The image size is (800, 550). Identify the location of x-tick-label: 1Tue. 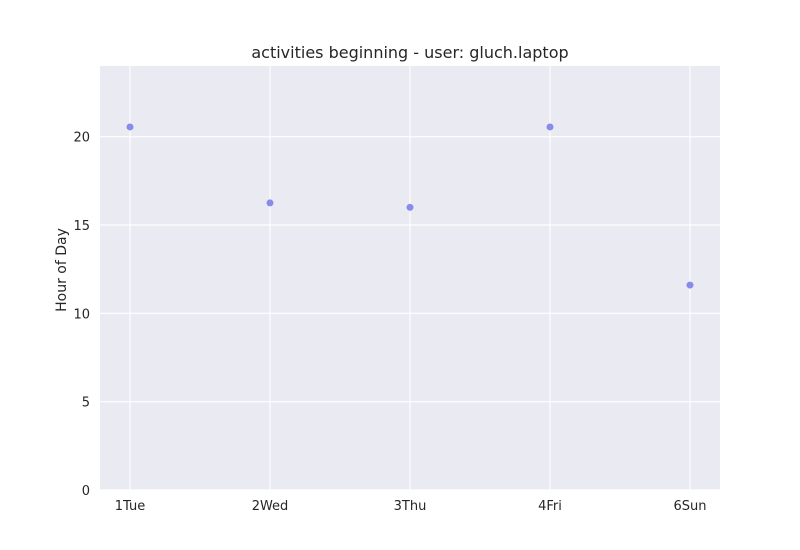
(130, 506).